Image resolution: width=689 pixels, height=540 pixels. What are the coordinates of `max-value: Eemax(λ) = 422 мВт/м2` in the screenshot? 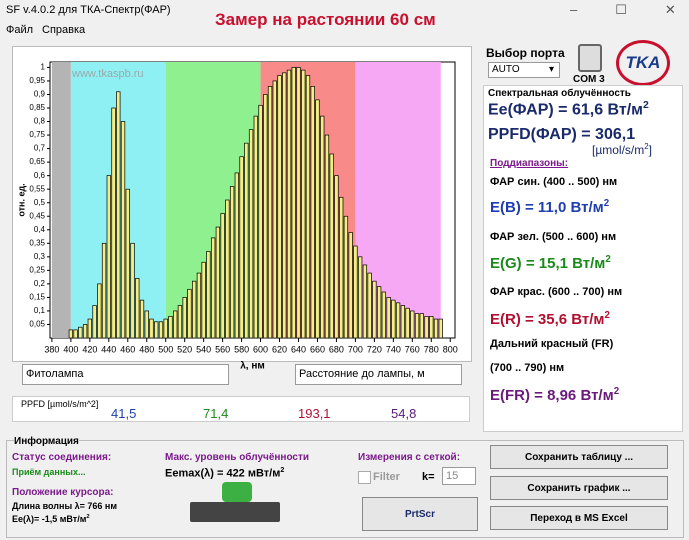 It's located at (224, 473).